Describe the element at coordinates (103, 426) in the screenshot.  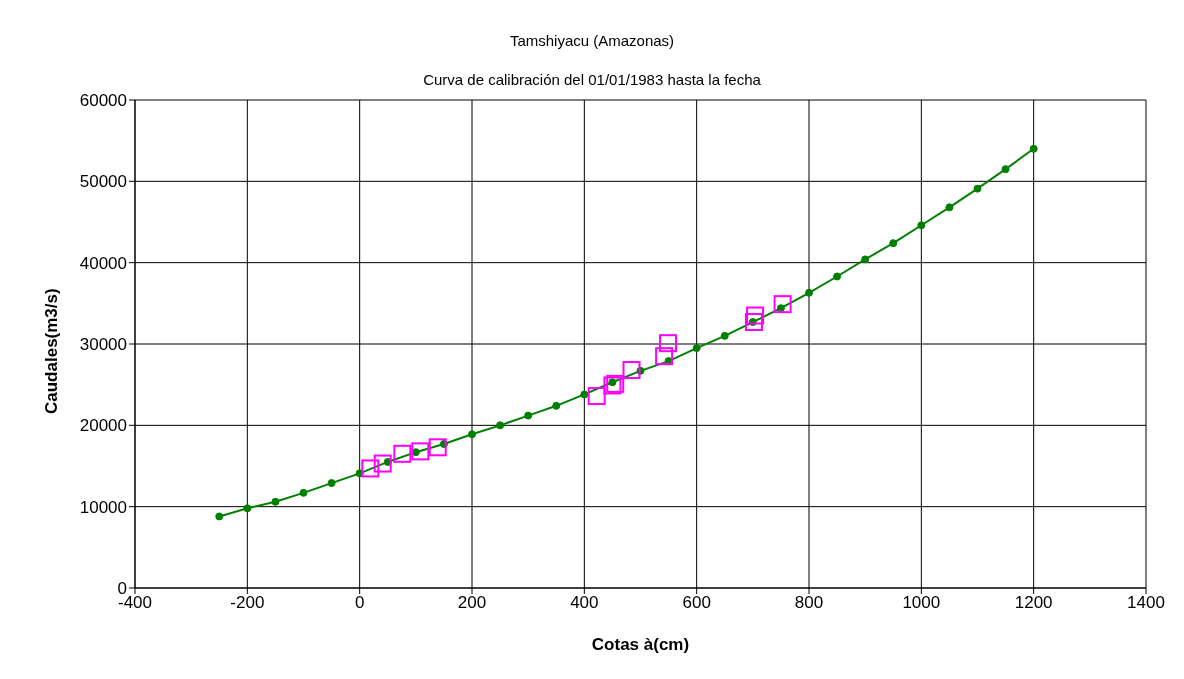
I see `y-tick-label: 20000` at that location.